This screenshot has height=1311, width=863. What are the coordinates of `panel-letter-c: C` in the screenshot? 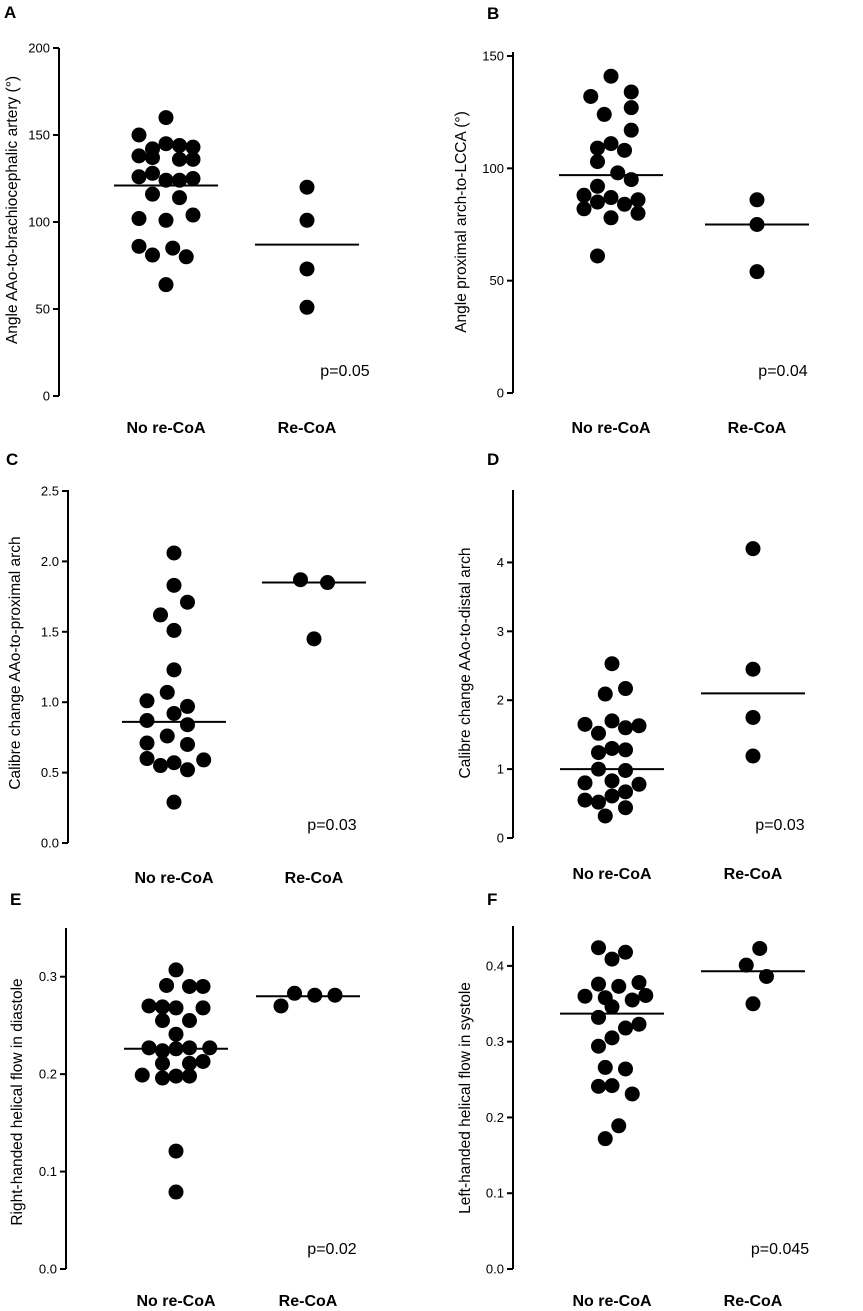 It's located at (12, 459).